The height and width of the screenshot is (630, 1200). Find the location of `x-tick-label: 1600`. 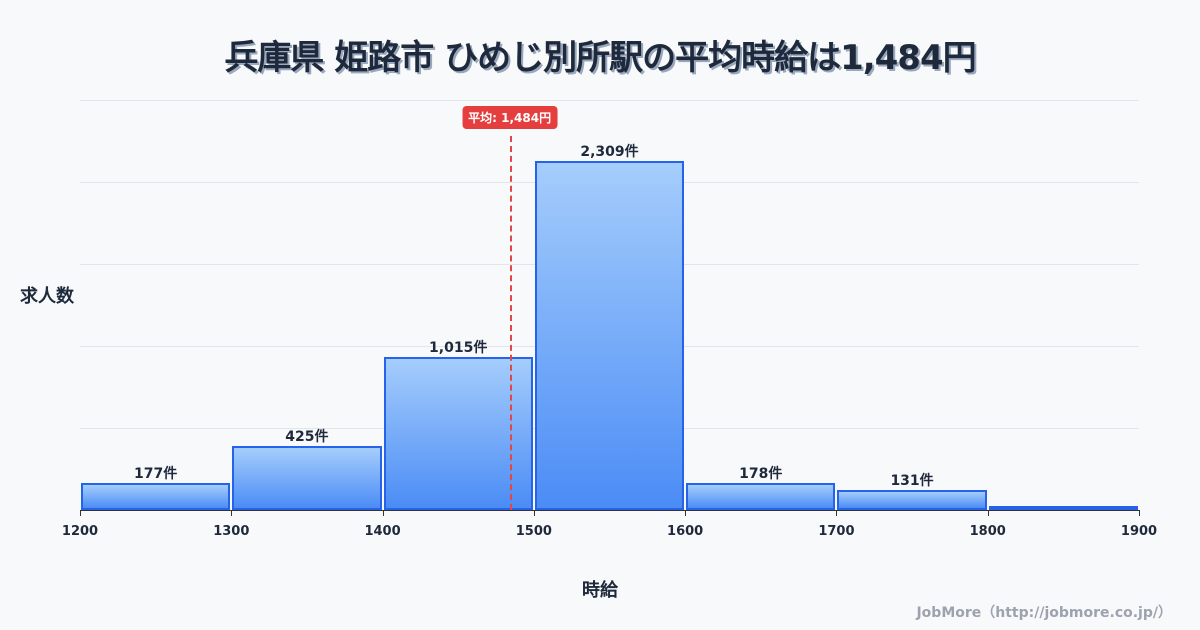

x-tick-label: 1600 is located at coordinates (685, 531).